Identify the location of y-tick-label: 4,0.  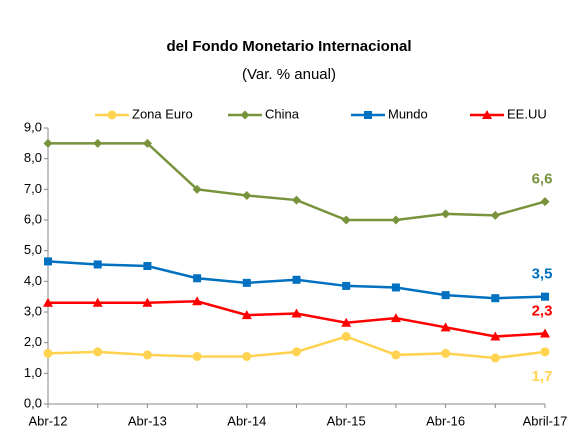
(33, 280).